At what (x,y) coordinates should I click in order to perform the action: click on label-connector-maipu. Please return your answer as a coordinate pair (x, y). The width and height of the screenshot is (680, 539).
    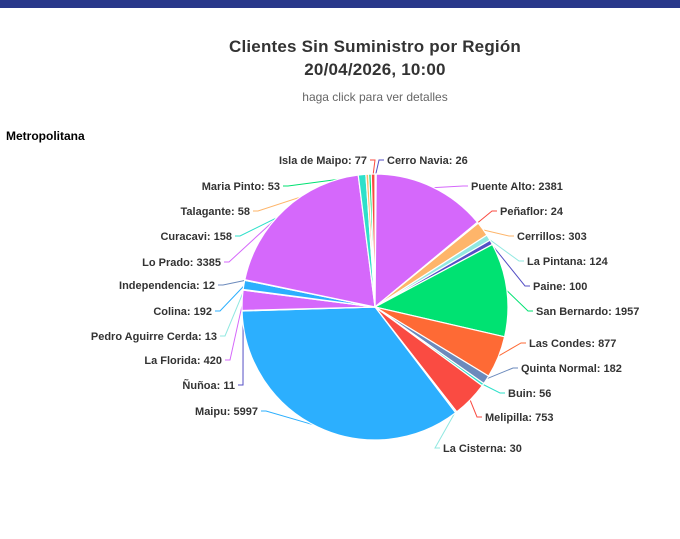
    Looking at the image, I should click on (290, 418).